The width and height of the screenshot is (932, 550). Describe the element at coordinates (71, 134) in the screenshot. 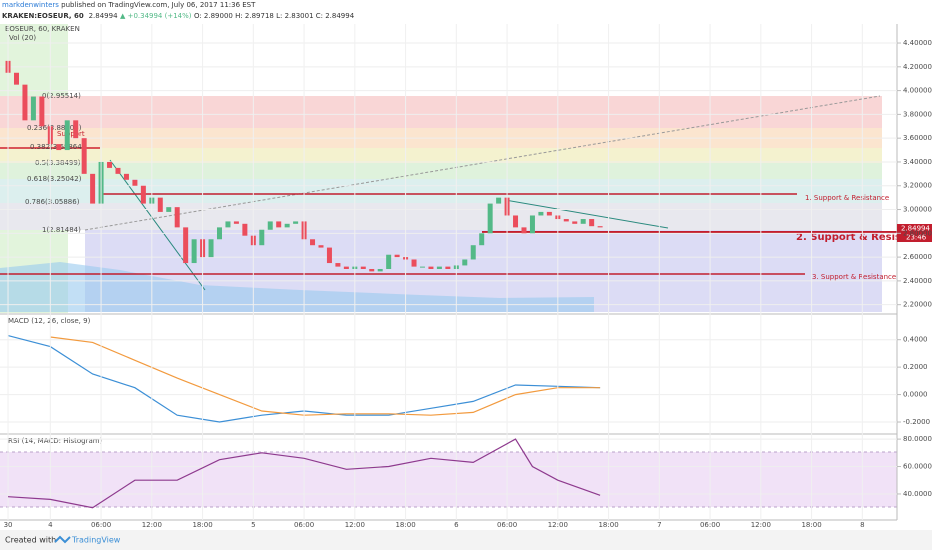

I see `annotation: Support` at that location.